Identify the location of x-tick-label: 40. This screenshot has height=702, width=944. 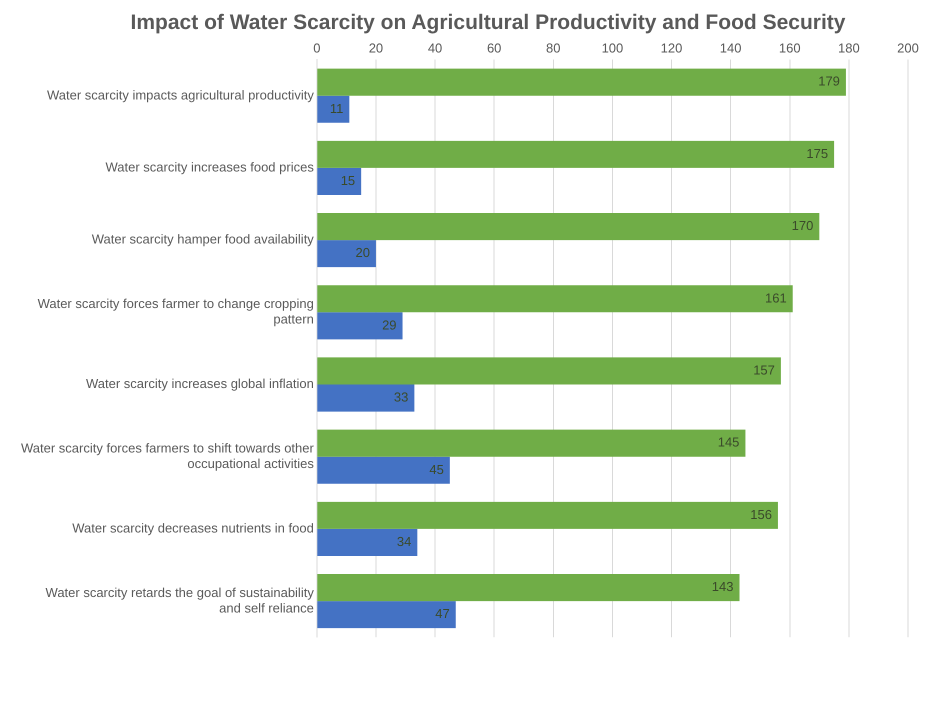
(435, 48).